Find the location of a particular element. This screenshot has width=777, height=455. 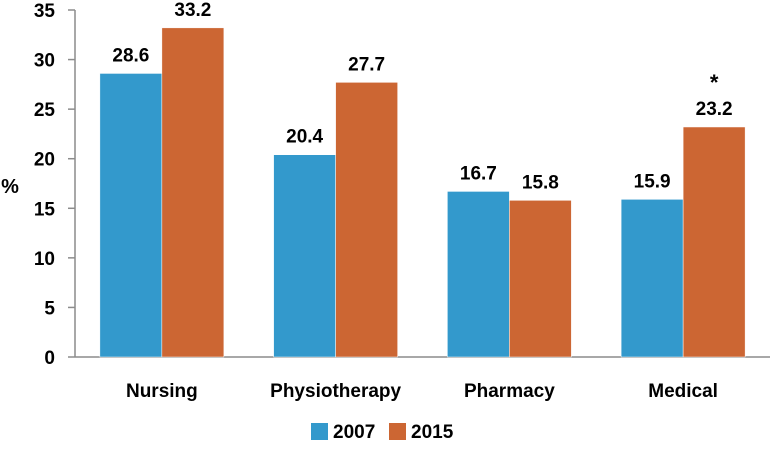

data-label: 28.6 is located at coordinates (130, 55).